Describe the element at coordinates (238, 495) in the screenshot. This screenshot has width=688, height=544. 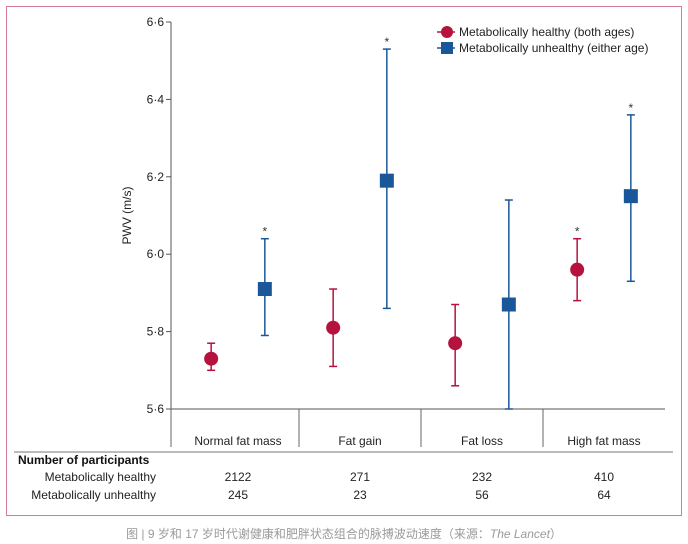
I see `participants-count: 245` at that location.